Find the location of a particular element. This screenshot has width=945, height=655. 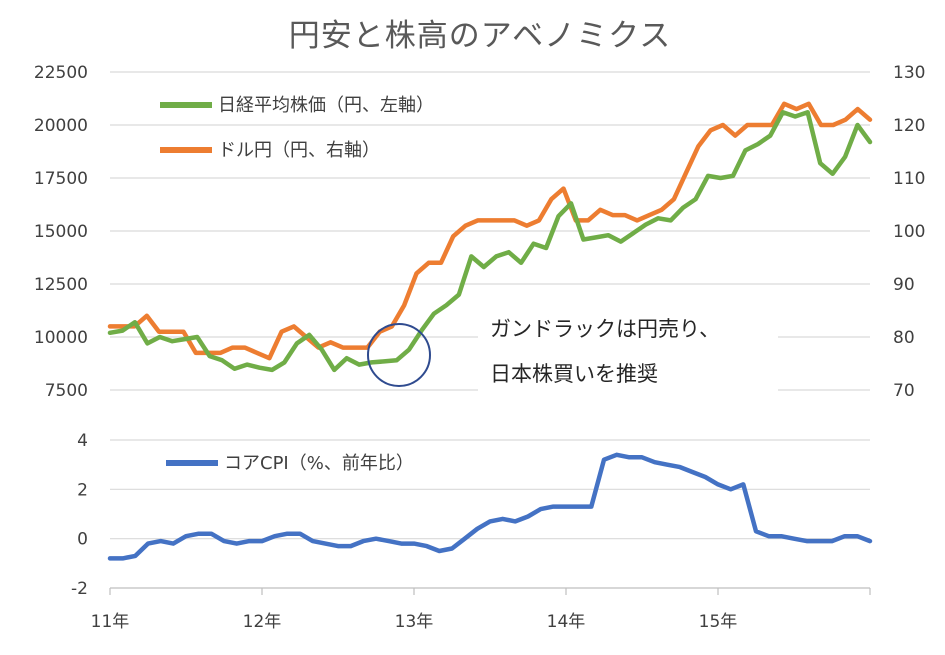

left-tick-label: 15000 is located at coordinates (61, 232).